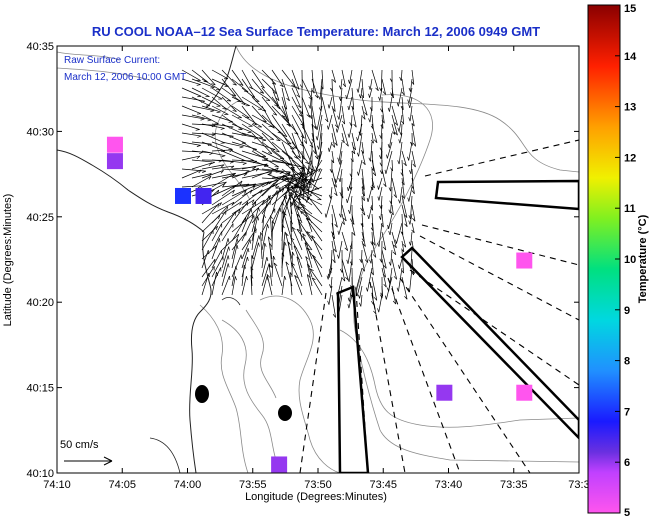 This screenshot has height=519, width=651. Describe the element at coordinates (313, 382) in the screenshot. I see `dashed-line` at that location.